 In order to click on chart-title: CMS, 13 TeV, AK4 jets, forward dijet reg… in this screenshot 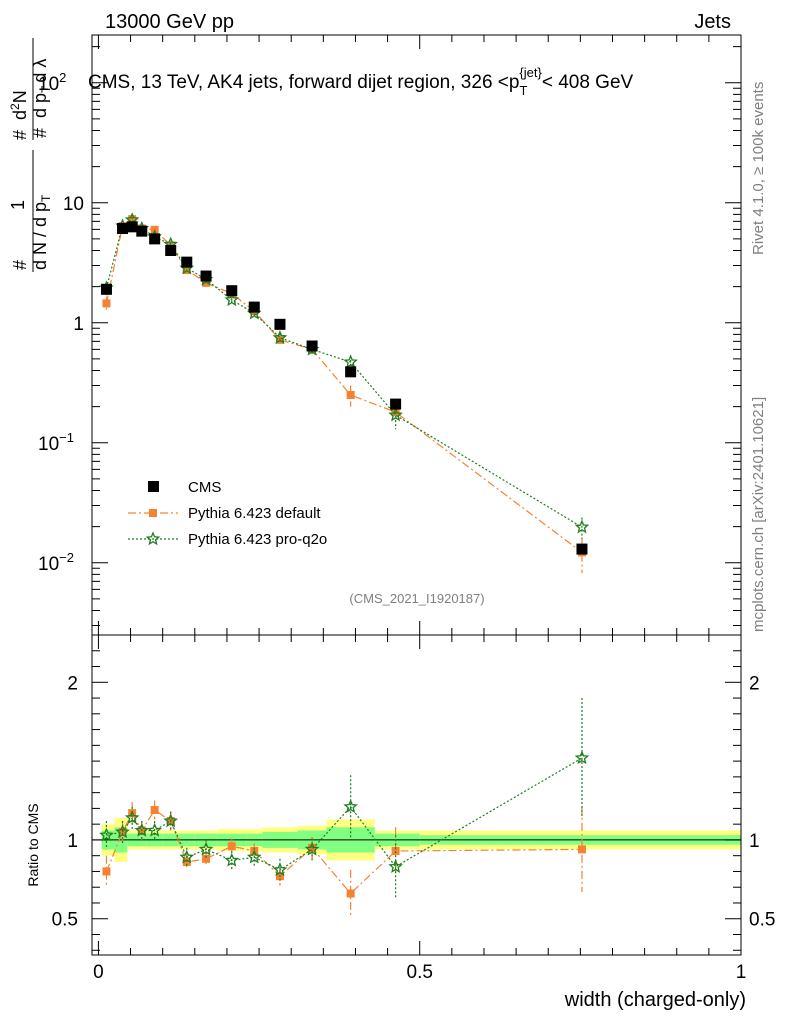, I will do `click(361, 81)`.